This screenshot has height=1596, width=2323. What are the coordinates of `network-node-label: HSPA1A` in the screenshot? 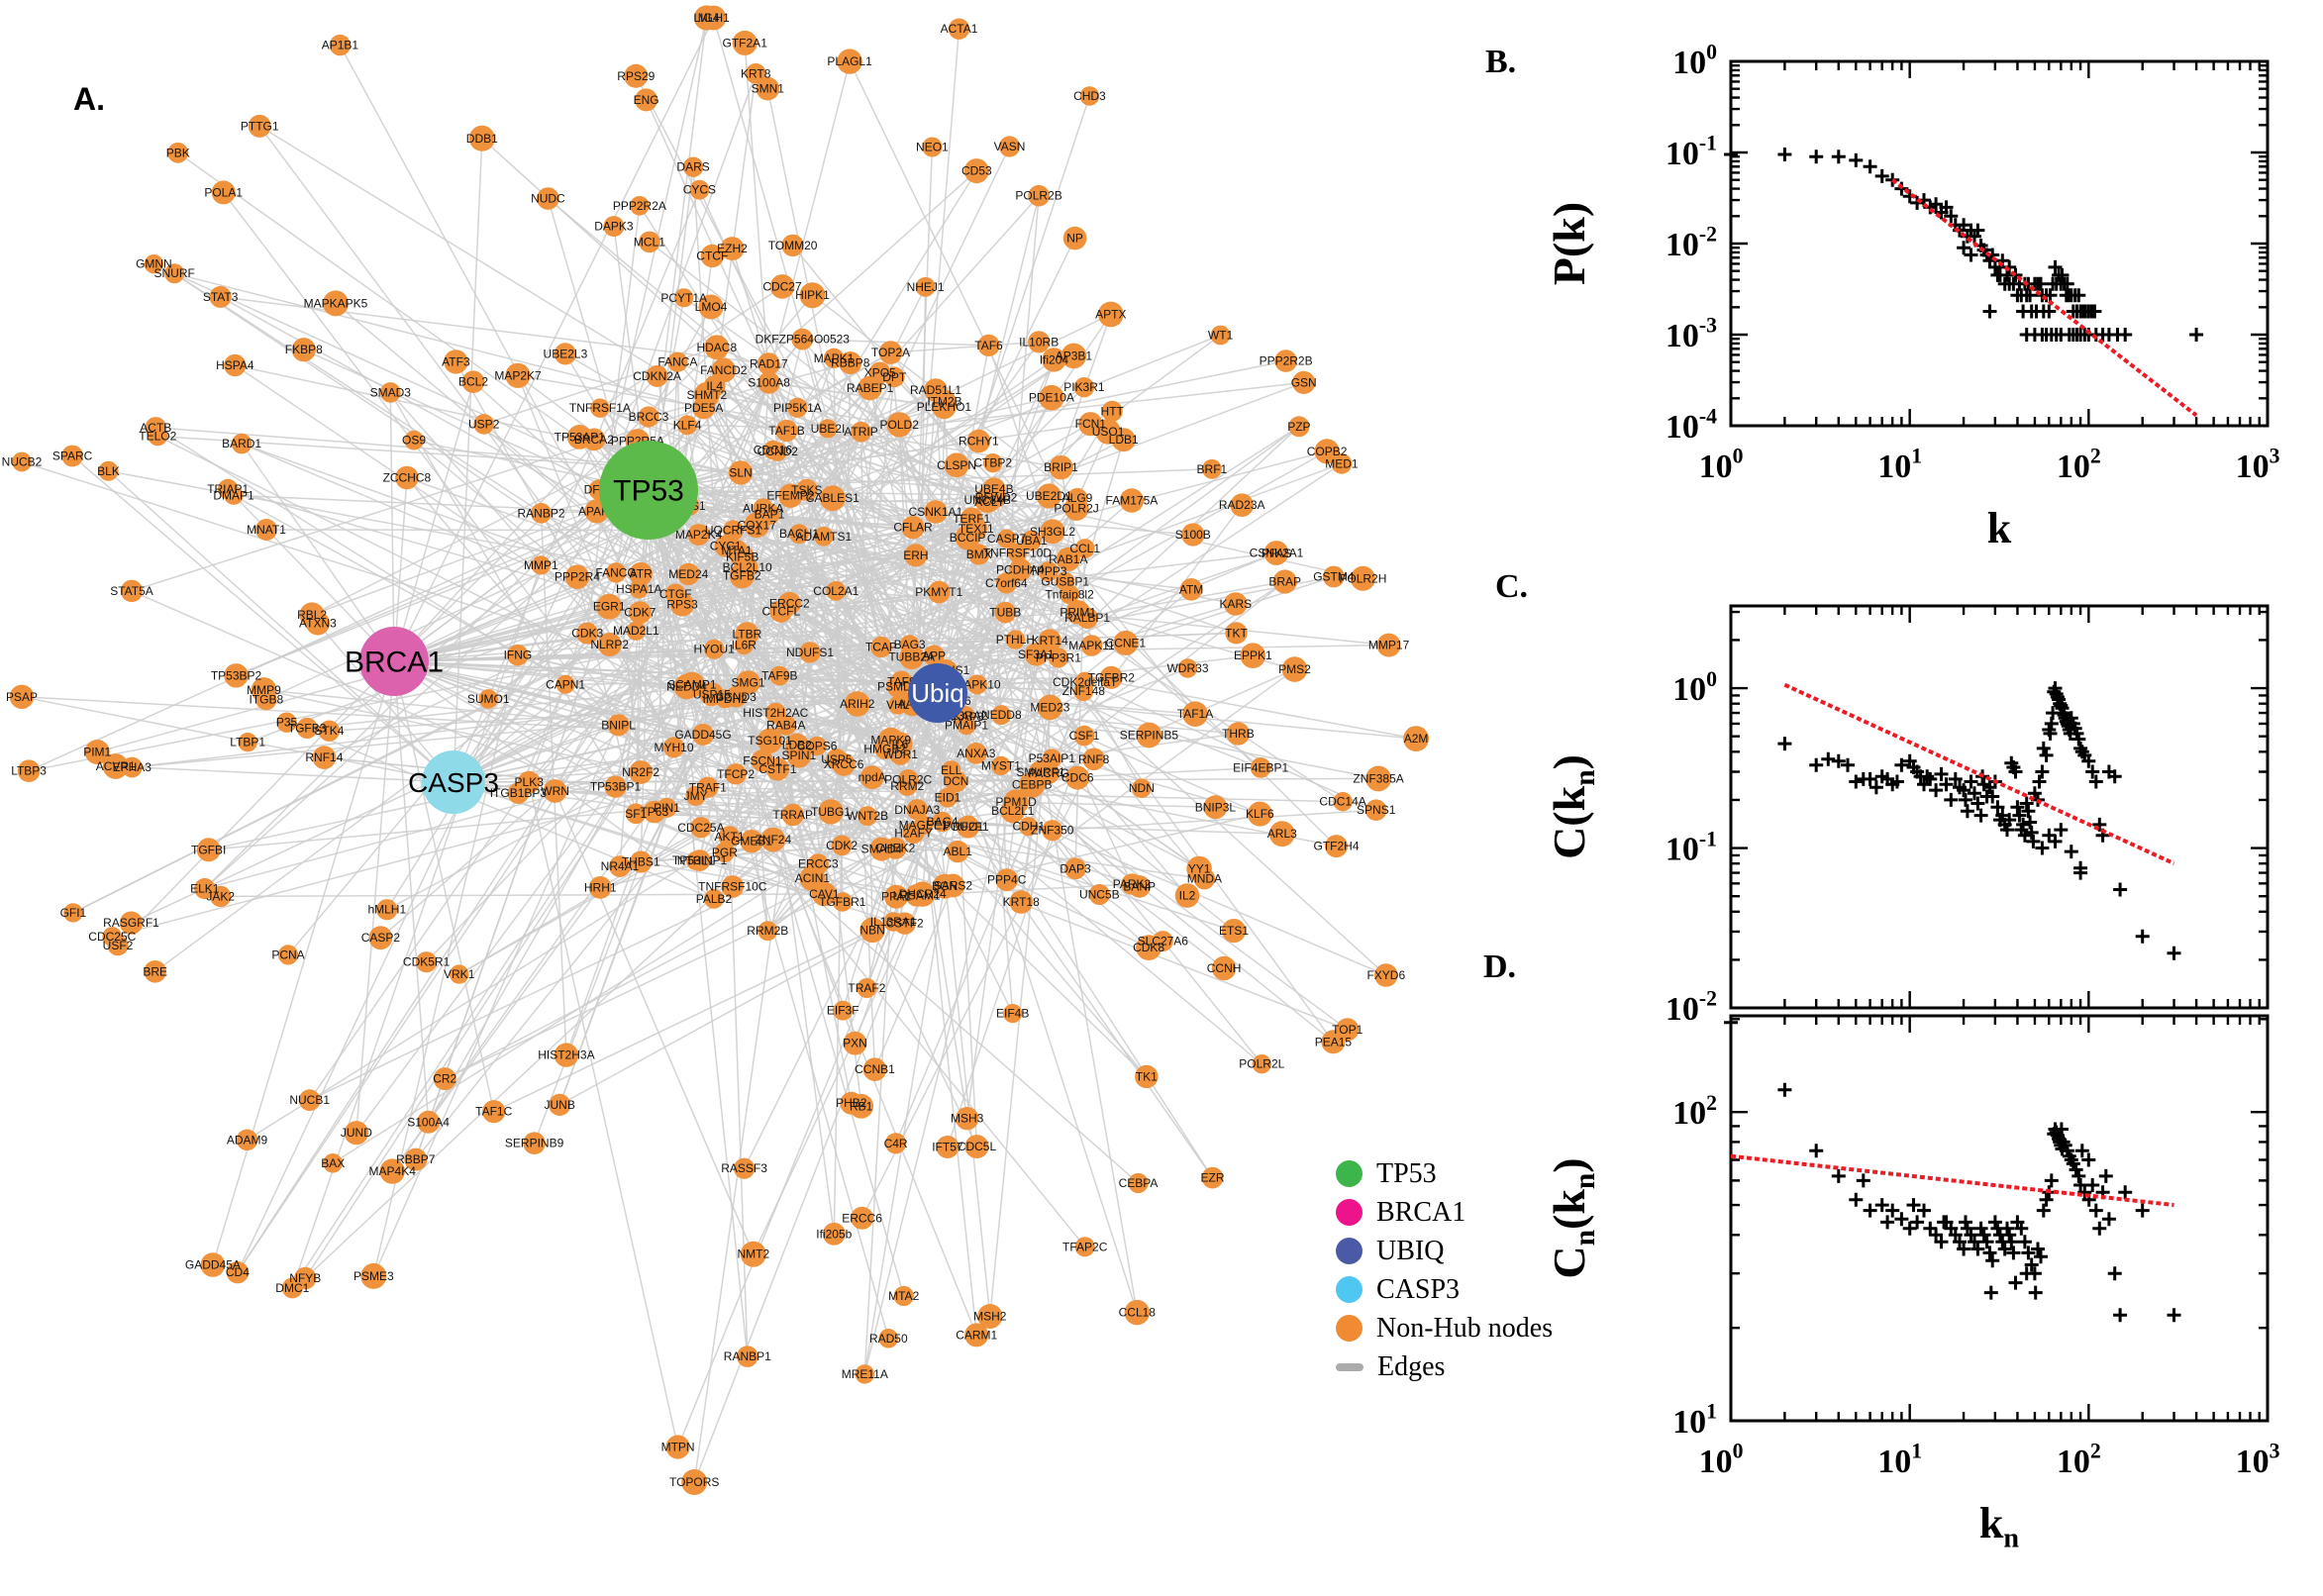 It's located at (639, 589).